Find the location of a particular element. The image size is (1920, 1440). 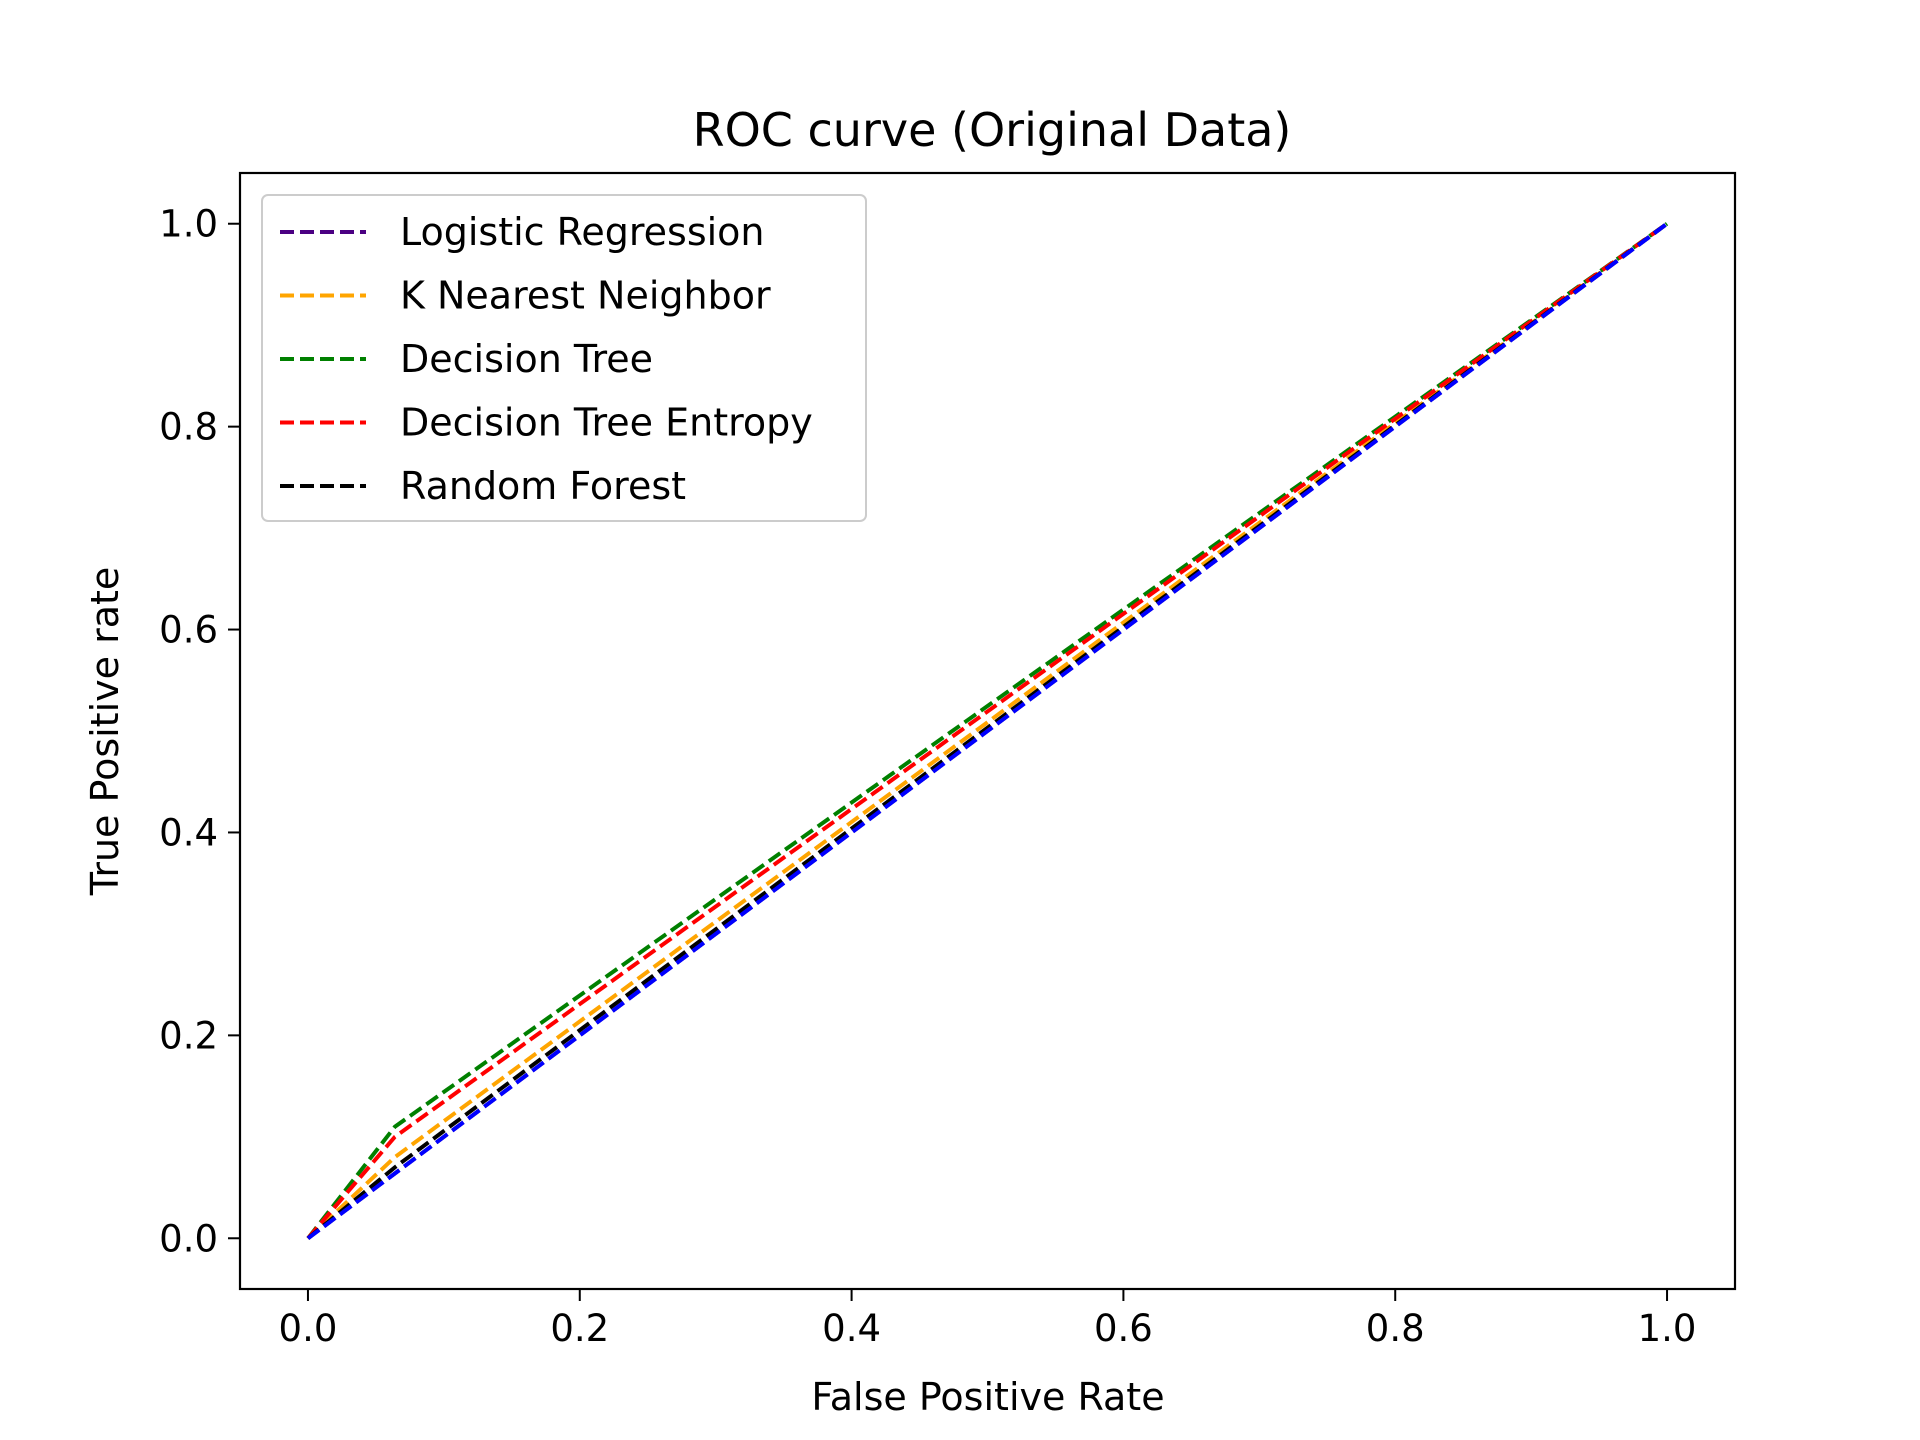

legend-label: Decision Tree is located at coordinates (526, 359).